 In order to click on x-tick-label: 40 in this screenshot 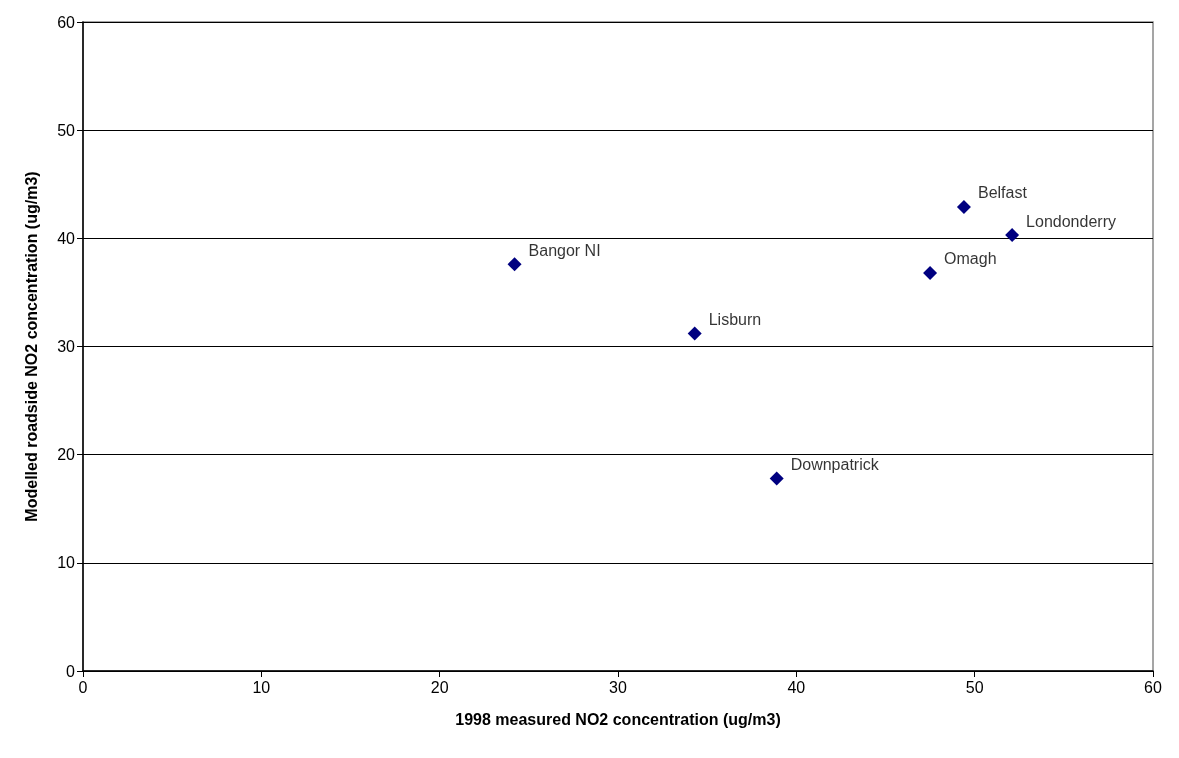, I will do `click(796, 687)`.